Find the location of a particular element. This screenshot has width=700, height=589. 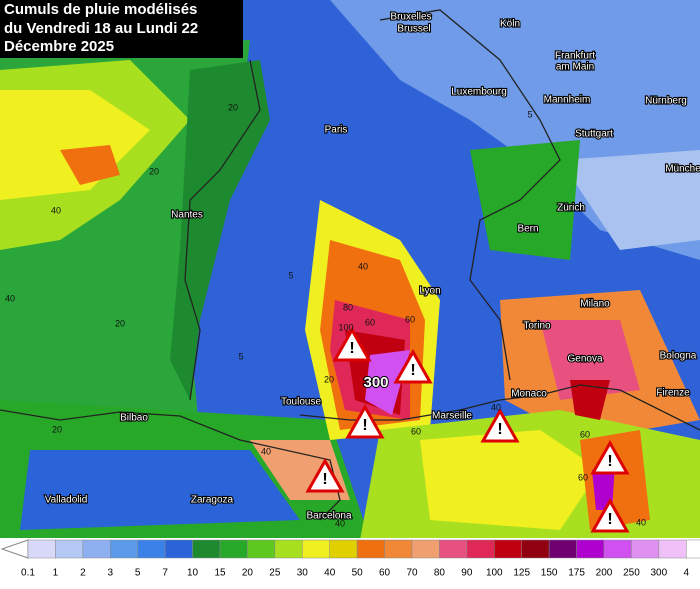

colorbar-tick-label: 30 is located at coordinates (303, 573).